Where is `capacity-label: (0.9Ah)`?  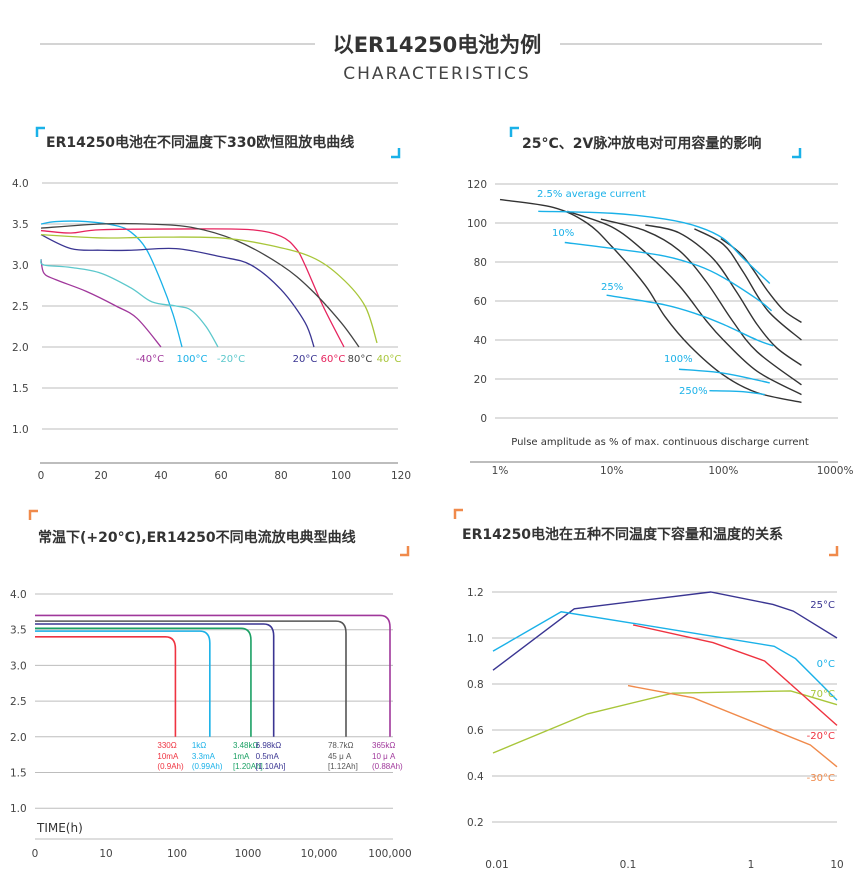
capacity-label: (0.9Ah) is located at coordinates (170, 766).